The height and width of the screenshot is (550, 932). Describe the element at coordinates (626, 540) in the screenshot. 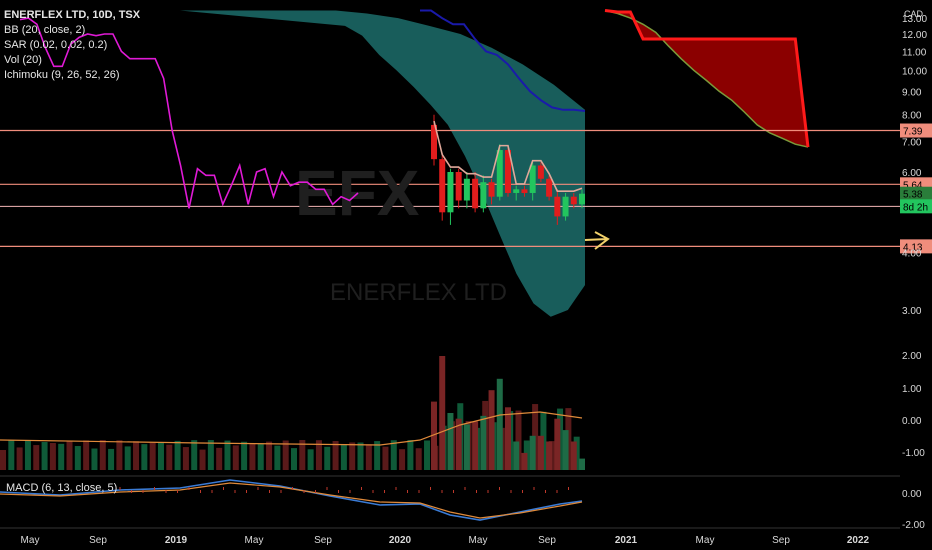

I see `x-tick-label: 2021` at that location.